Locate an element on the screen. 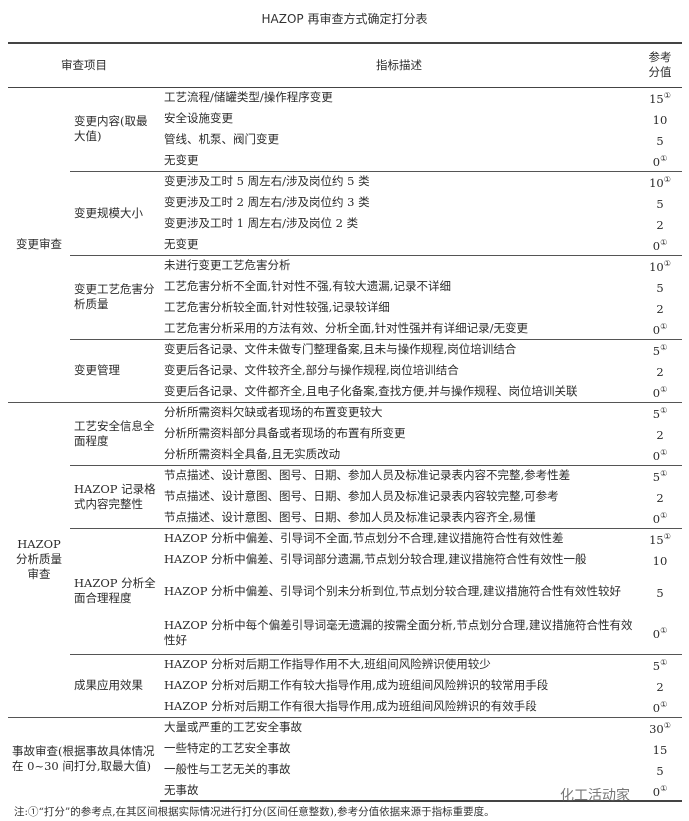 The height and width of the screenshot is (821, 689). indicator-description: 安全设施变更 is located at coordinates (198, 118).